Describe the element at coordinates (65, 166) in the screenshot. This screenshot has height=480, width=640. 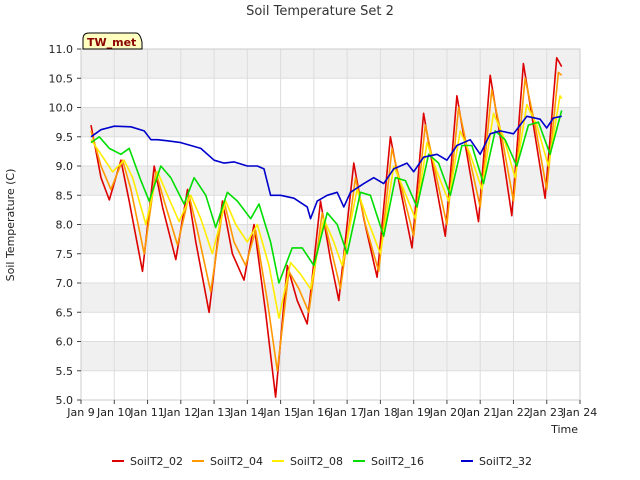
I see `y-tick-label: 9.0` at that location.